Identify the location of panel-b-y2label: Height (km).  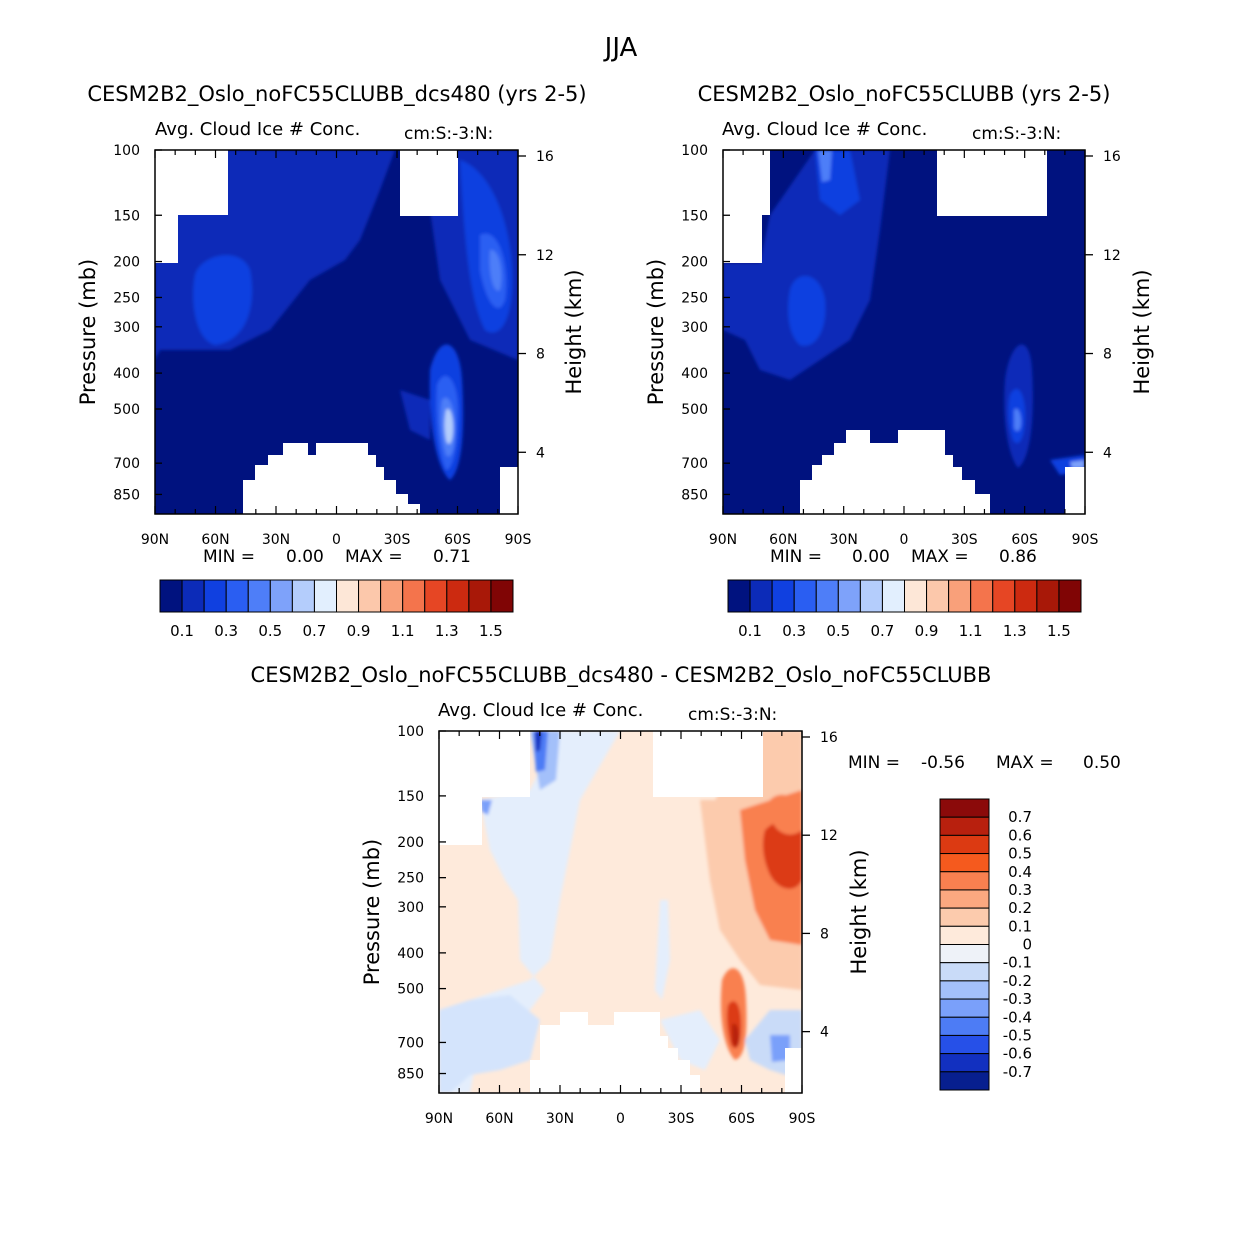
(1142, 331).